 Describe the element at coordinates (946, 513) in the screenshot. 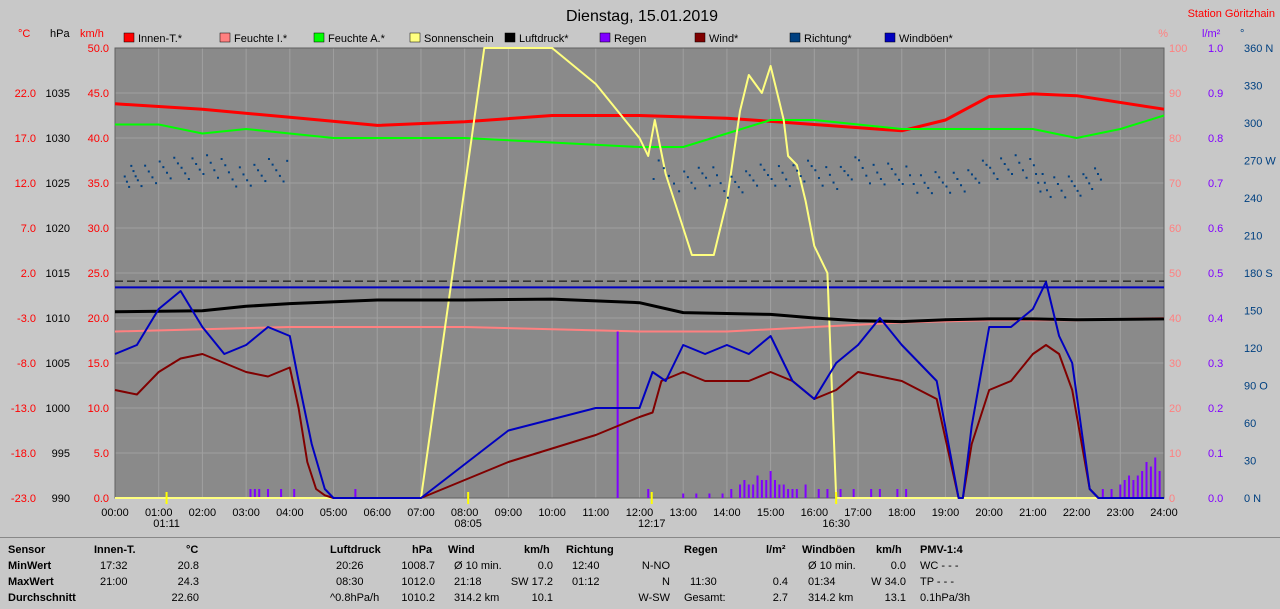

I see `x-tick-label: 19:00` at that location.